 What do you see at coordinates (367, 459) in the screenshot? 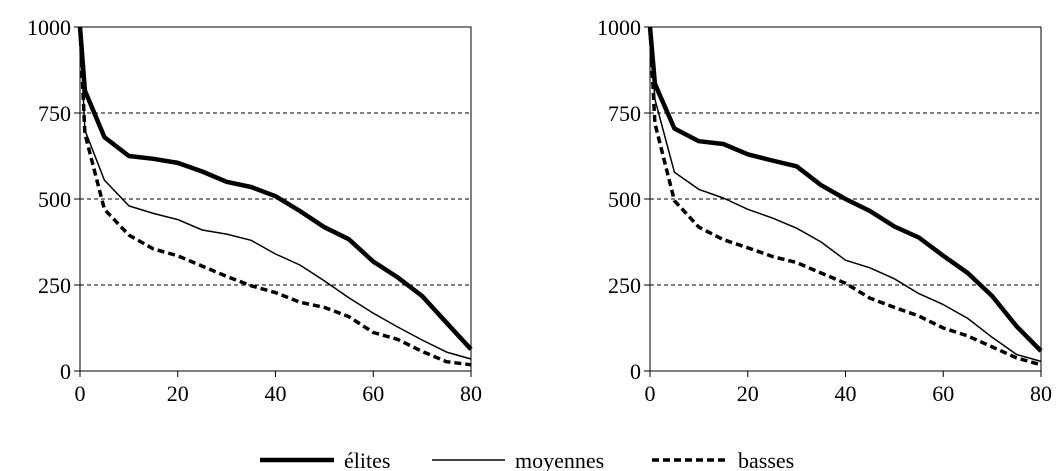
I see `legend-label-elites: élites` at bounding box center [367, 459].